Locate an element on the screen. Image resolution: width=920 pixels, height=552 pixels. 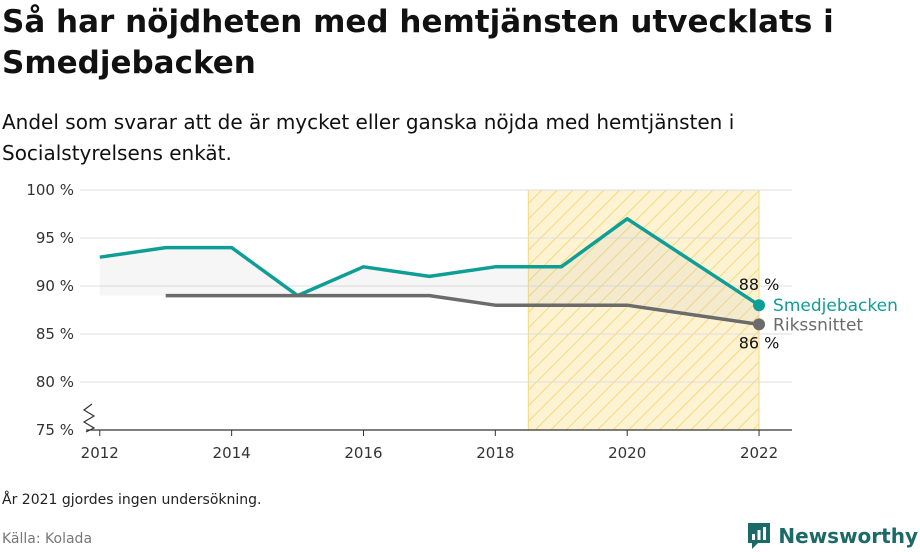
brand-name: Newsworthy is located at coordinates (848, 536).